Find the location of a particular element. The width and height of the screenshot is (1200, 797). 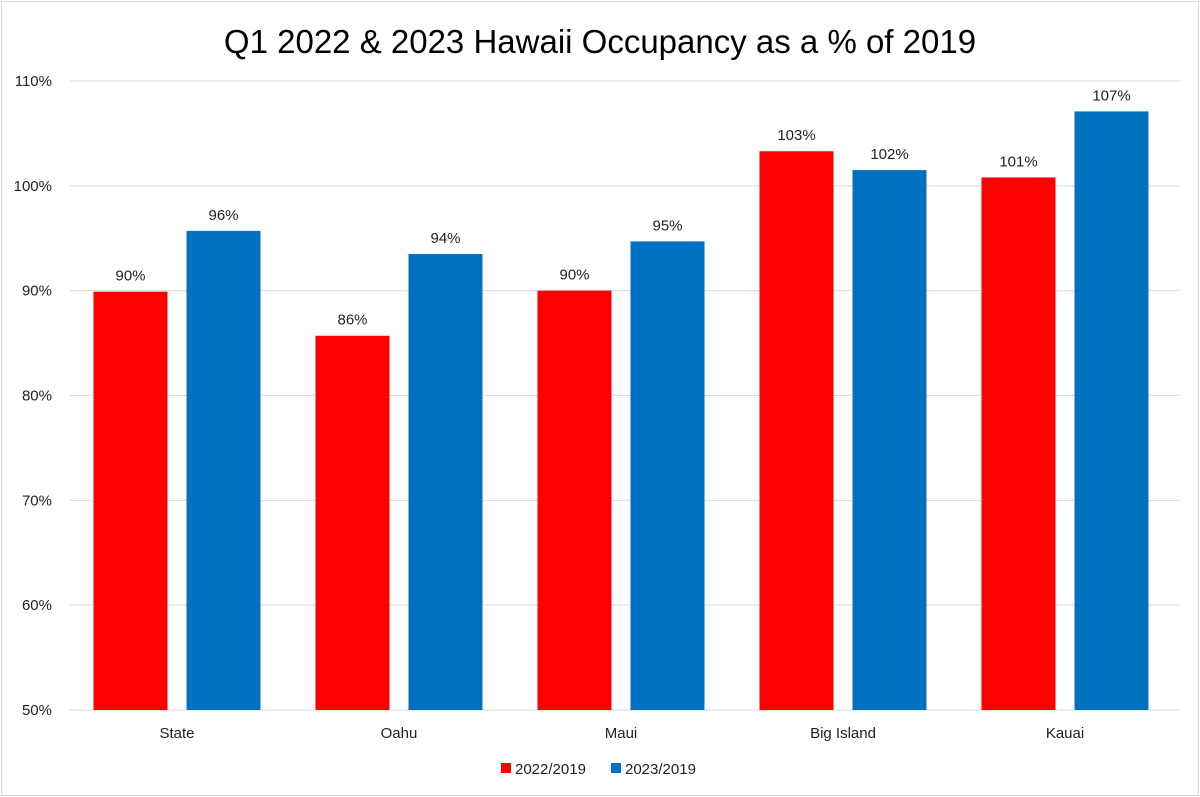

bar-maui-2022-2019 is located at coordinates (574, 500).